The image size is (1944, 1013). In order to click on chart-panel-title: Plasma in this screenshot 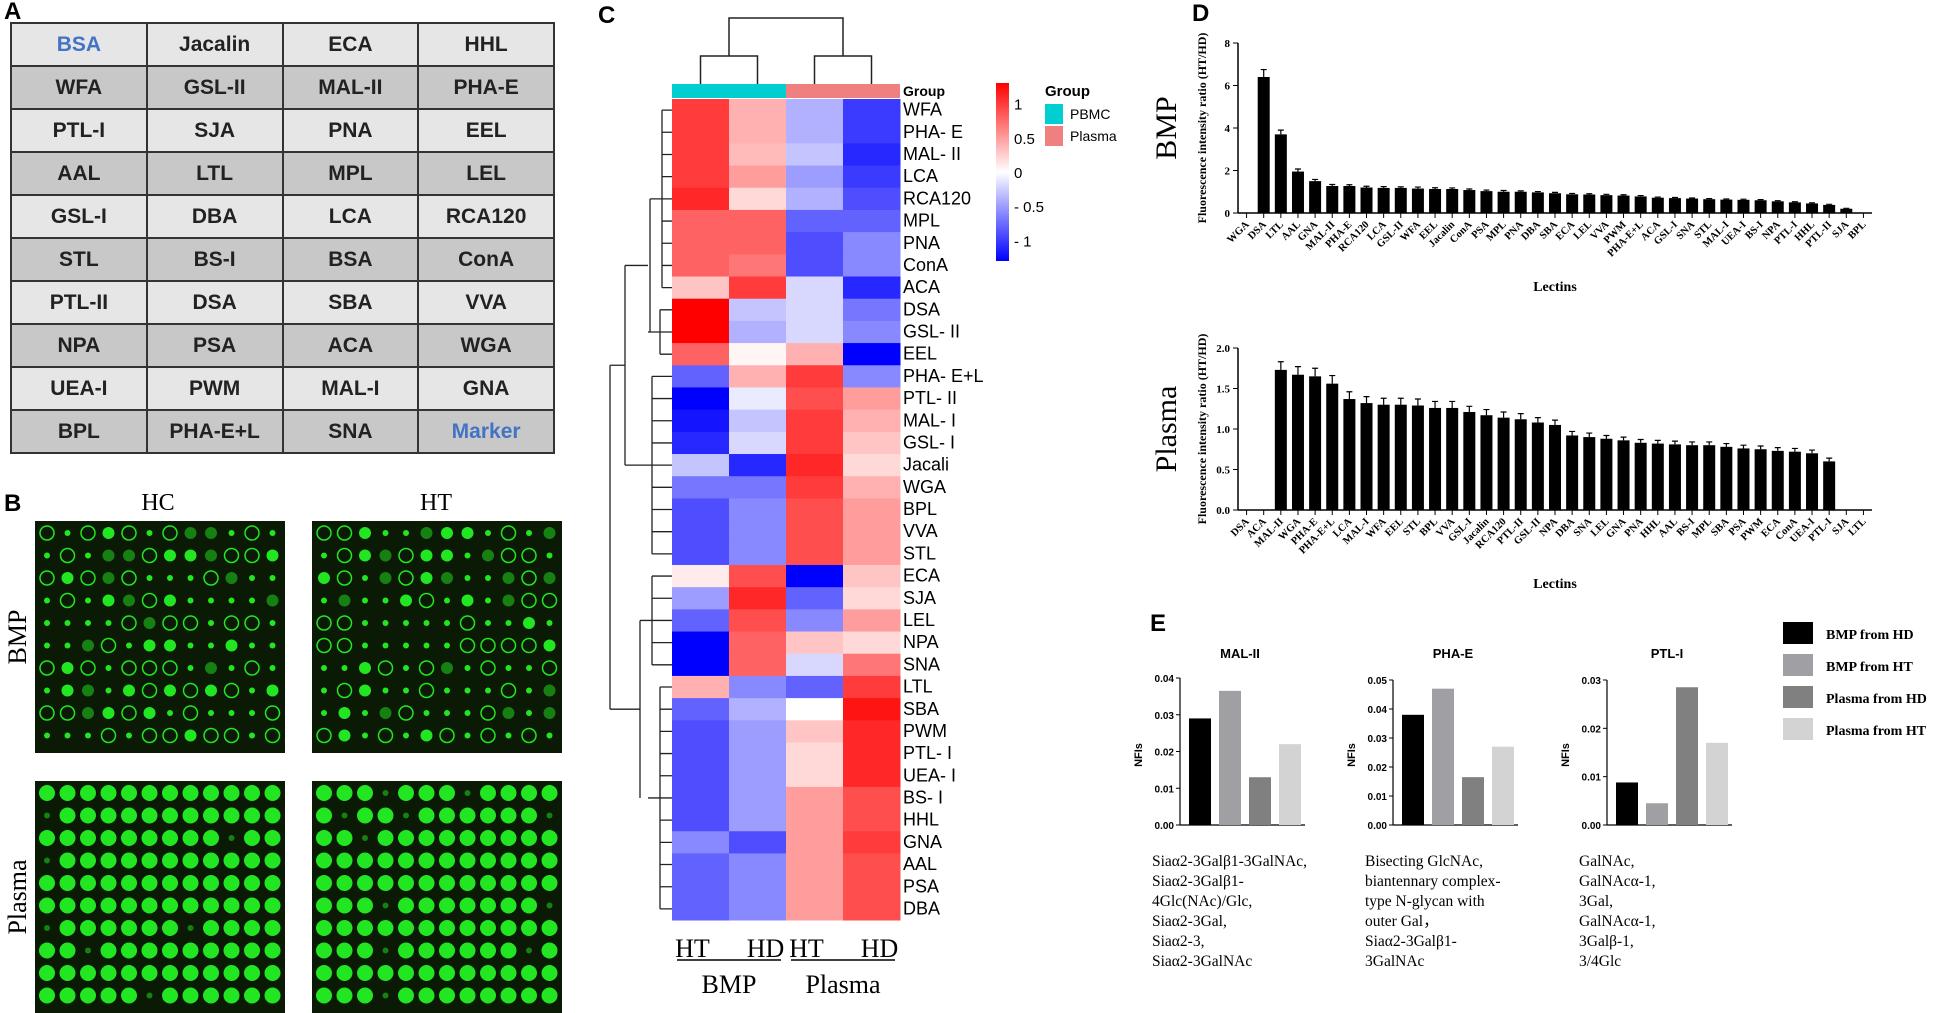, I will do `click(1166, 429)`.